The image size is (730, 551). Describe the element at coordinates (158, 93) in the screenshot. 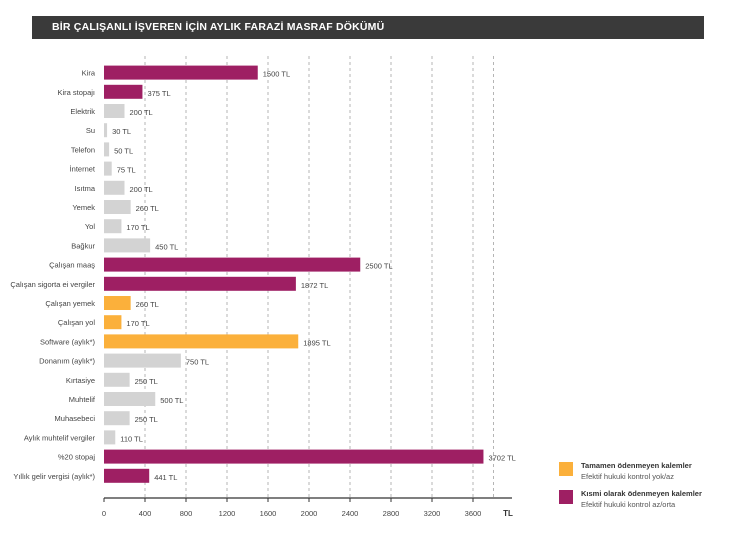

I see `value-label: 375 TL` at that location.